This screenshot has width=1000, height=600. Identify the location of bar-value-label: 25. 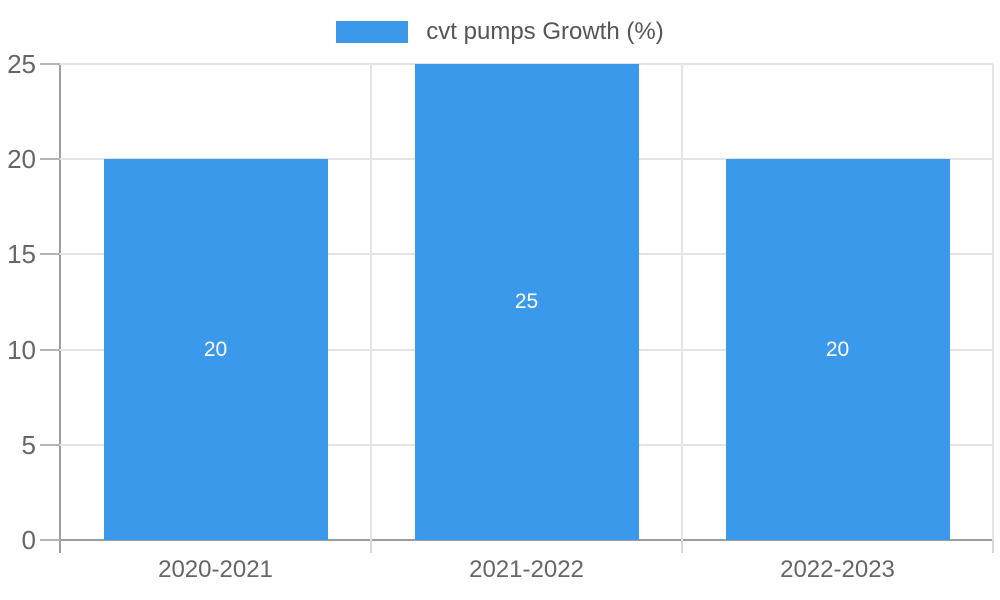
(526, 301).